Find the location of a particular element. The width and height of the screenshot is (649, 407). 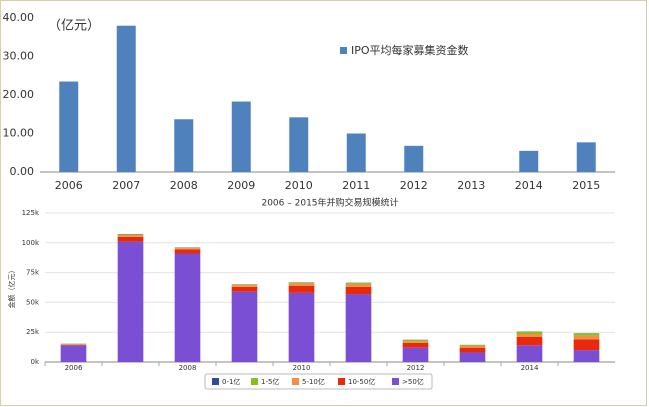

y-tick-label: 125k is located at coordinates (31, 213).